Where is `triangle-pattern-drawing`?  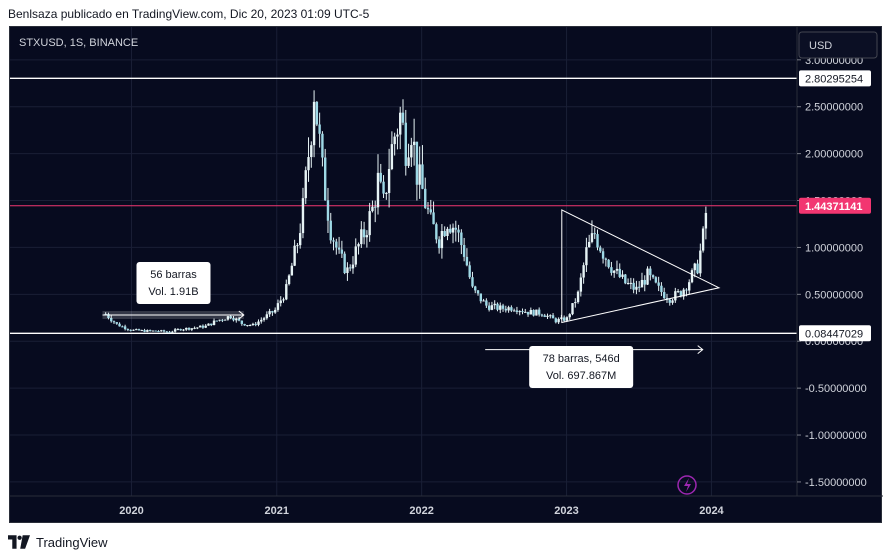
triangle-pattern-drawing is located at coordinates (641, 266).